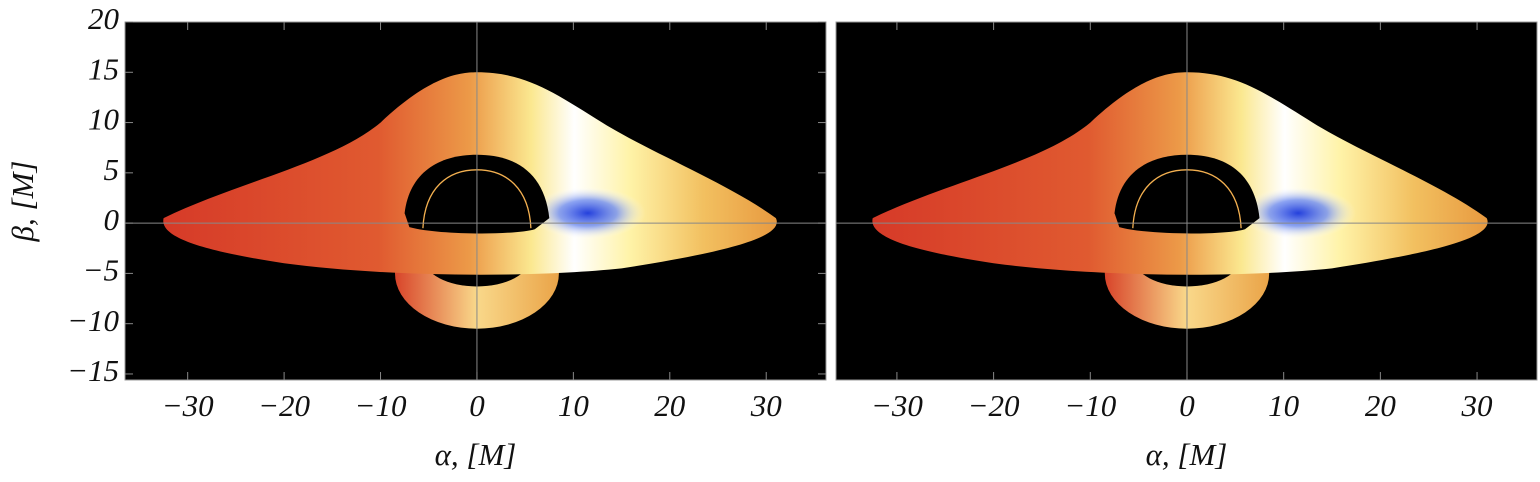  Describe the element at coordinates (104, 18) in the screenshot. I see `y-tick-label: 20` at that location.